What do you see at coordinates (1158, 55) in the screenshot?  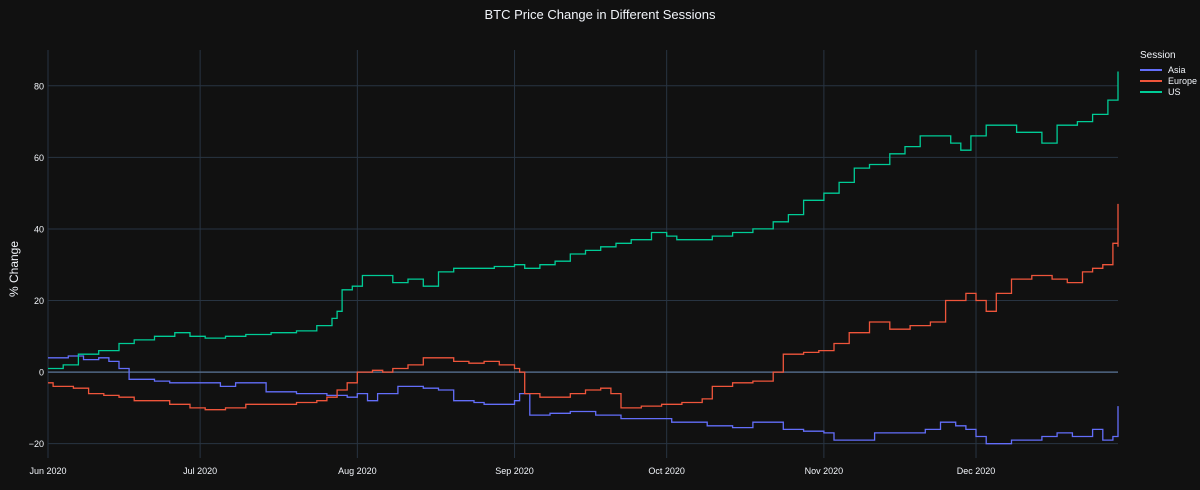 I see `legend-title: Session` at bounding box center [1158, 55].